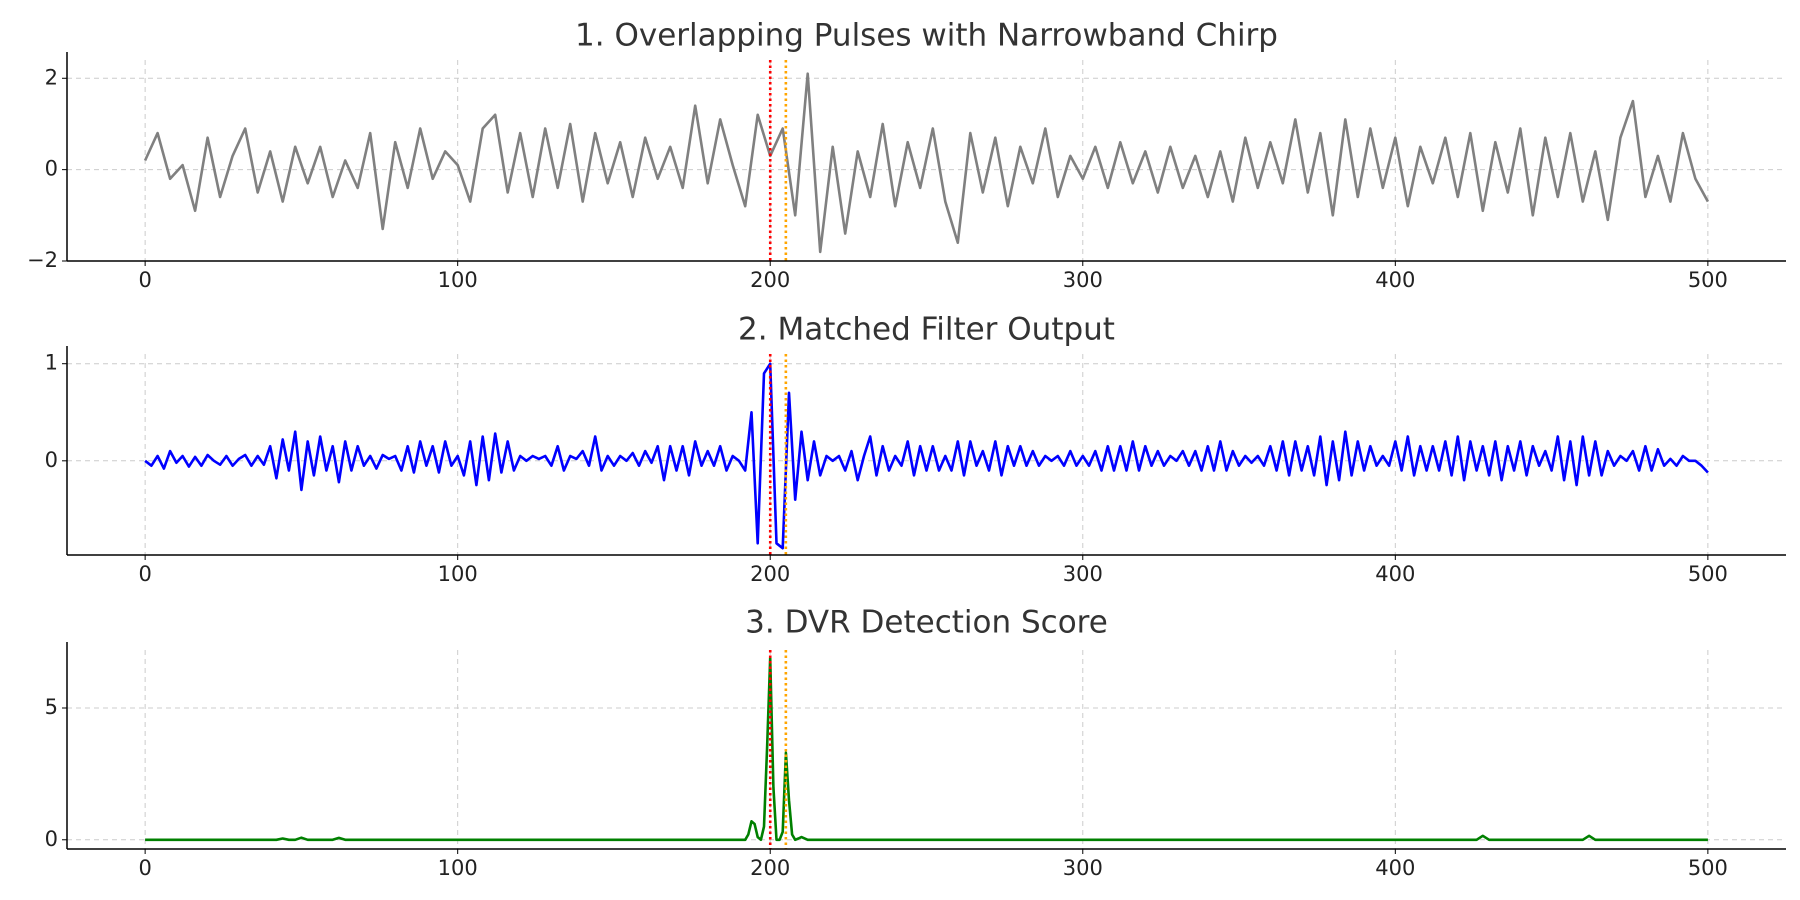  What do you see at coordinates (926, 330) in the screenshot?
I see `chart-title: 2. Matched Filter Output` at bounding box center [926, 330].